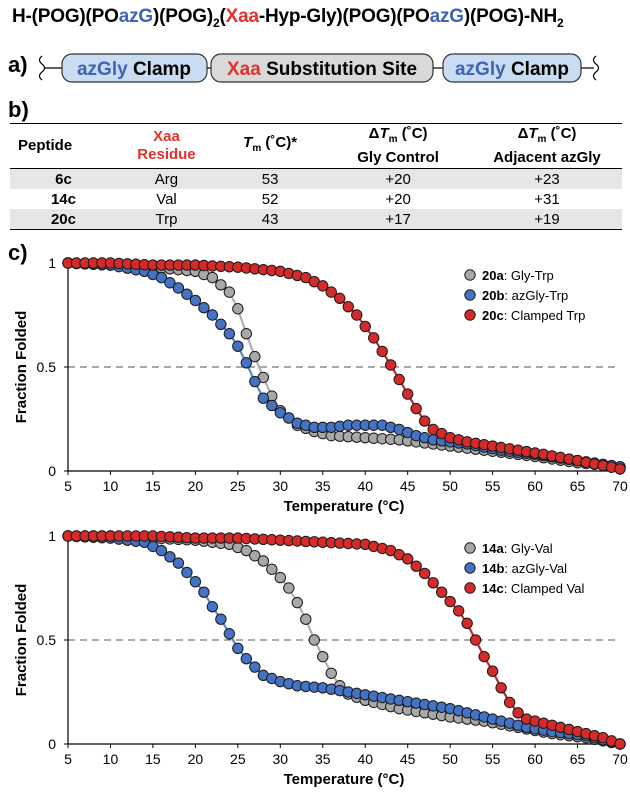 Image resolution: width=630 pixels, height=793 pixels. What do you see at coordinates (134, 69) in the screenshot?
I see `left-clamp-label: azGly Clamp` at bounding box center [134, 69].